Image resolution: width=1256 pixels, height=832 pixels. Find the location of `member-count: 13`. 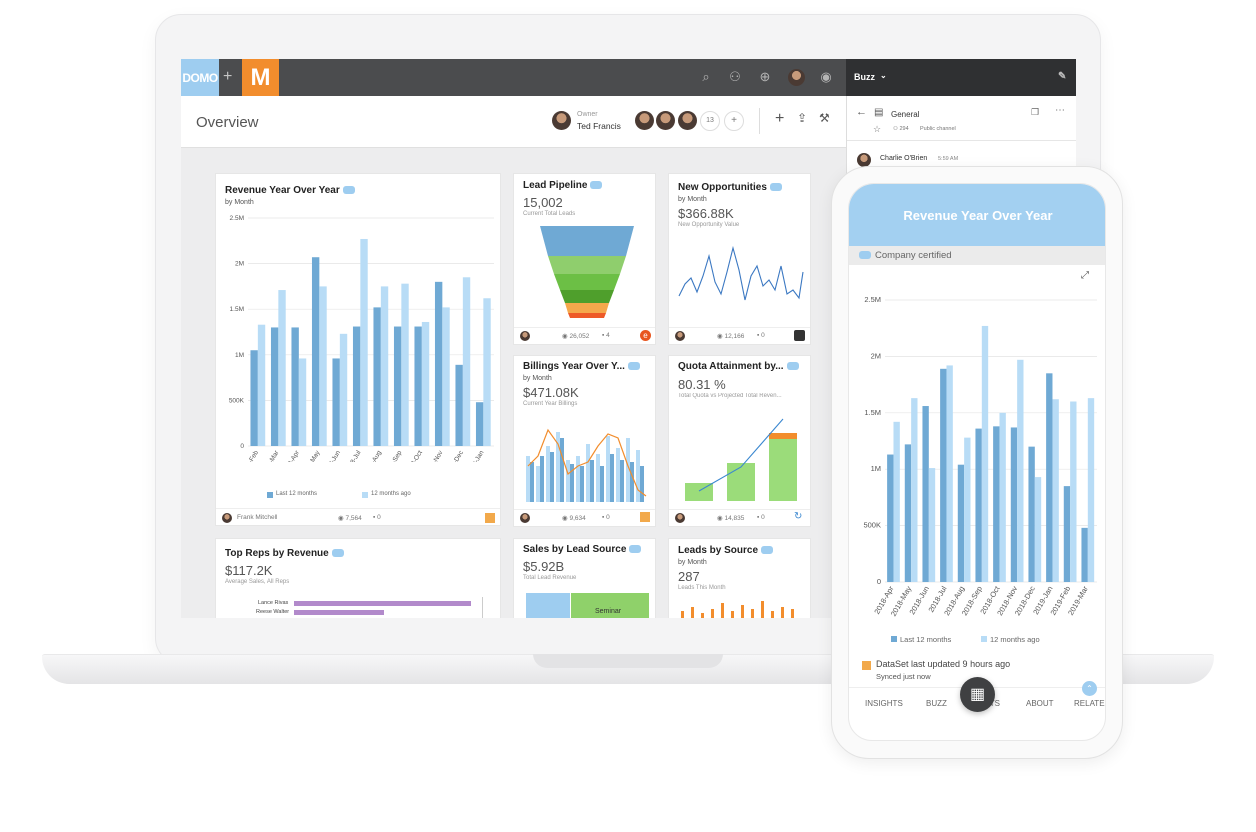

member-count: 13 is located at coordinates (710, 121).